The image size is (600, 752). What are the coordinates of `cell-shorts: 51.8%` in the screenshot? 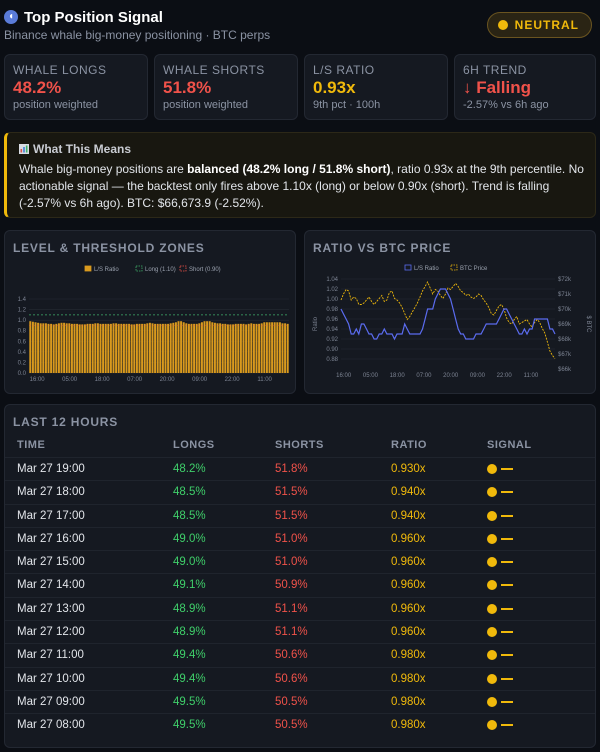 It's located at (291, 469).